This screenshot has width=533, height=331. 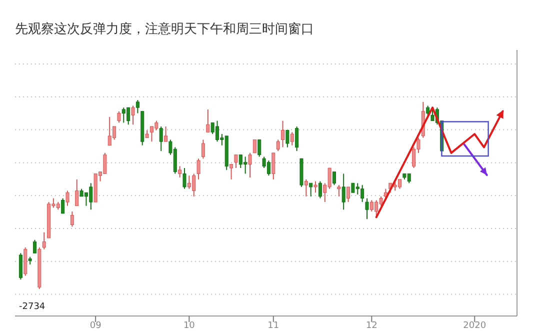 What do you see at coordinates (372, 326) in the screenshot?
I see `x-tick-label: 12` at bounding box center [372, 326].